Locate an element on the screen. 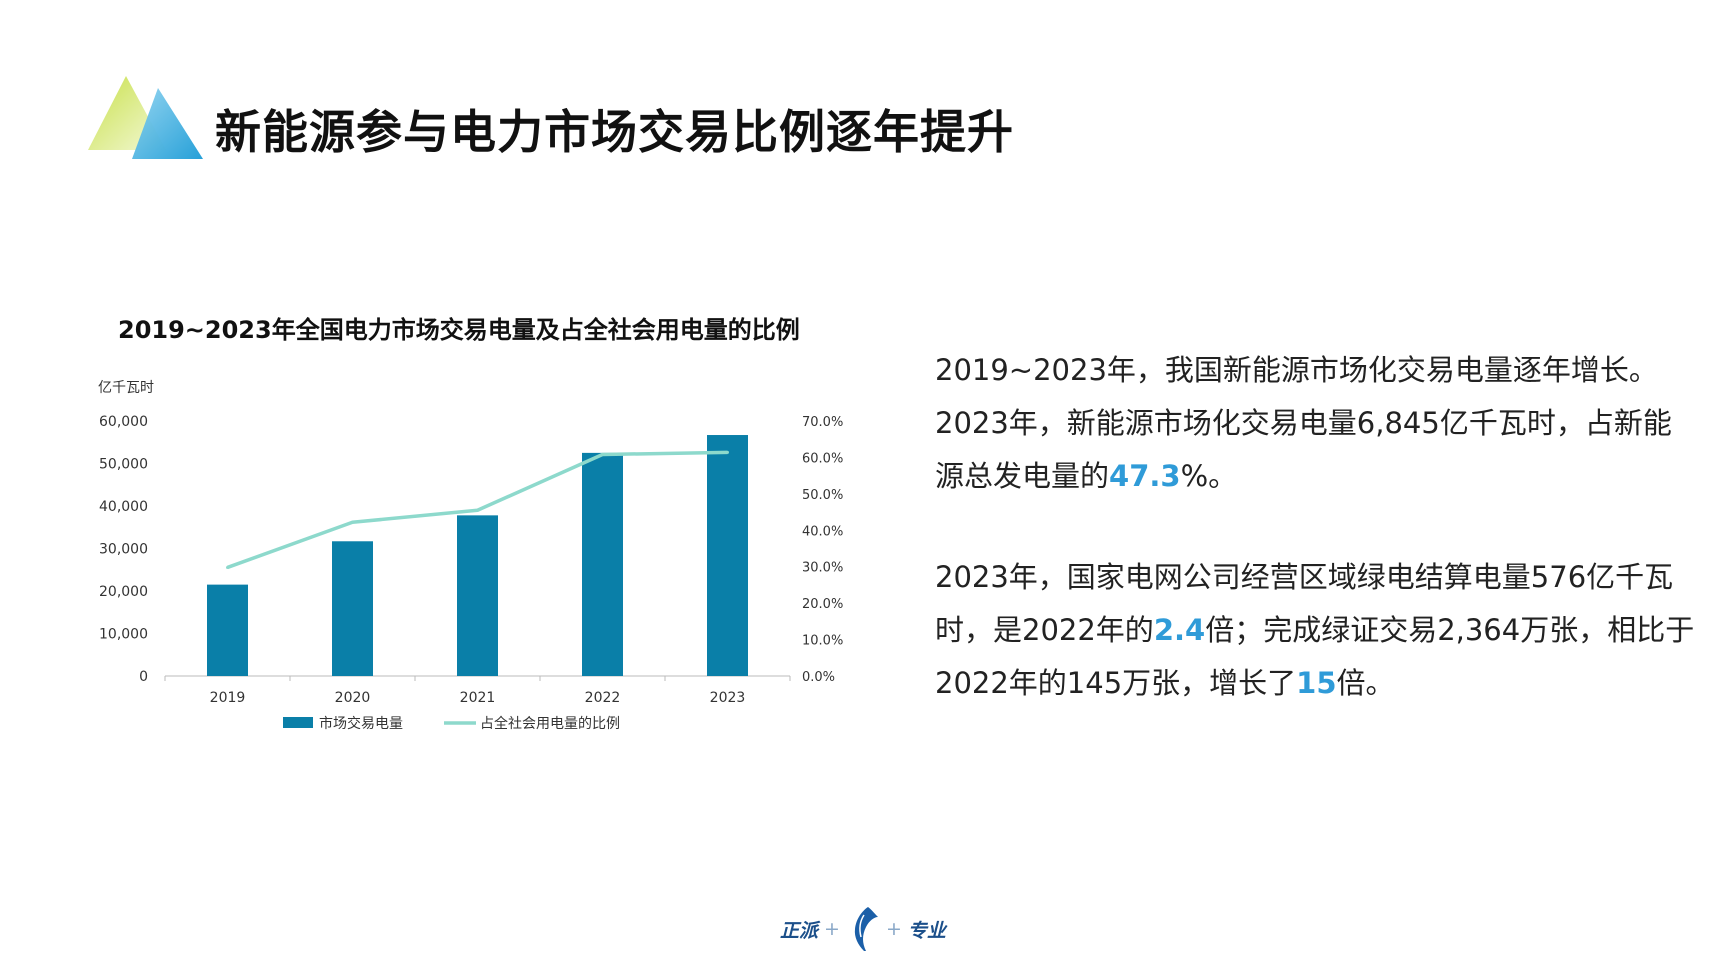  y2-tick-label: 10.0% is located at coordinates (822, 641).